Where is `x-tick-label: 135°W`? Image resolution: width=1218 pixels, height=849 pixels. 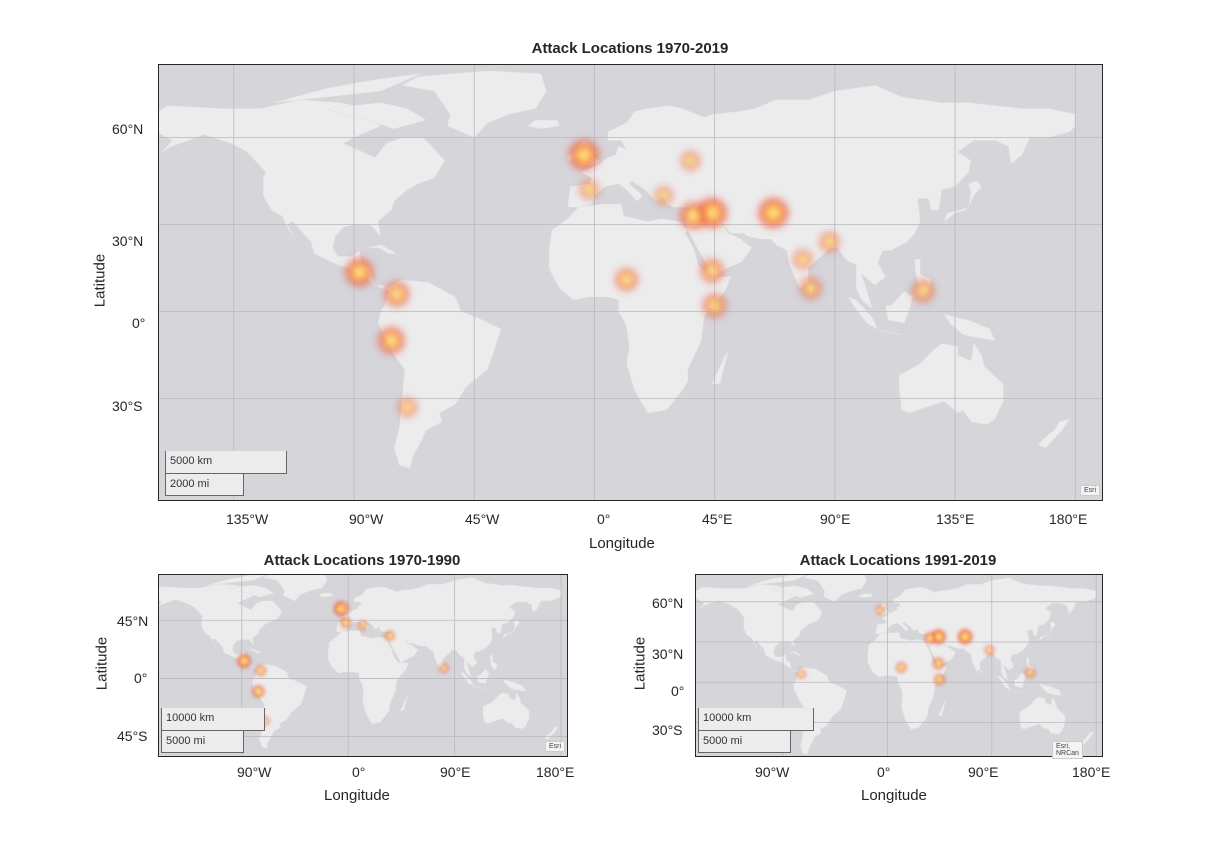
x-tick-label: 135°W is located at coordinates (247, 519).